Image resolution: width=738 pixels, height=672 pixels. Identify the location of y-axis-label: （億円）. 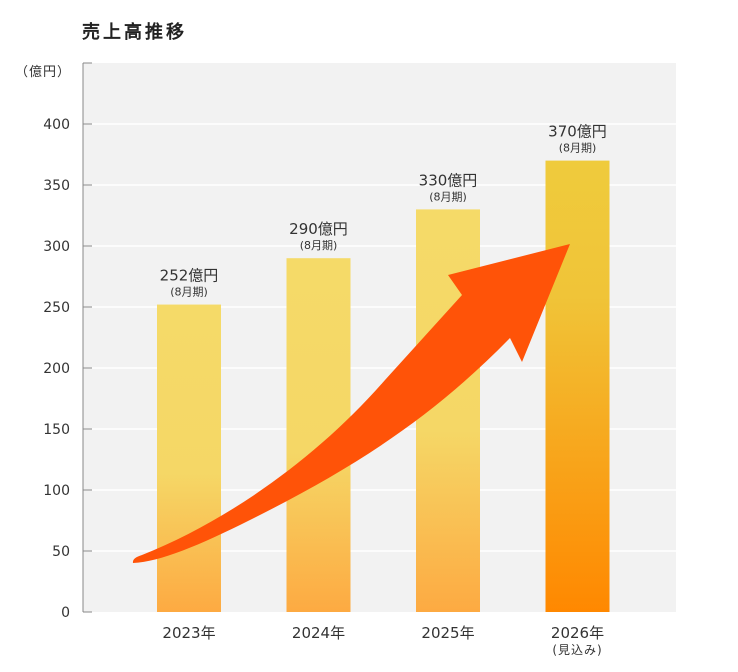
(43, 72).